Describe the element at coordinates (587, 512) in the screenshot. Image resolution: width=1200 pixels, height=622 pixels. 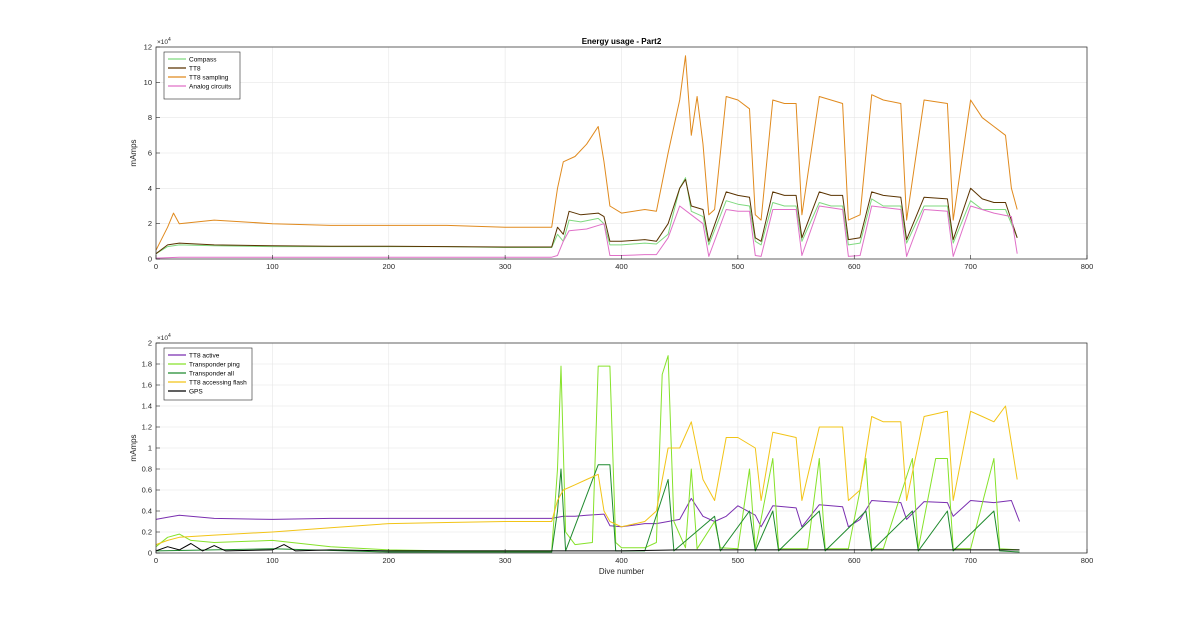
I see `series-line-tt8-active` at that location.